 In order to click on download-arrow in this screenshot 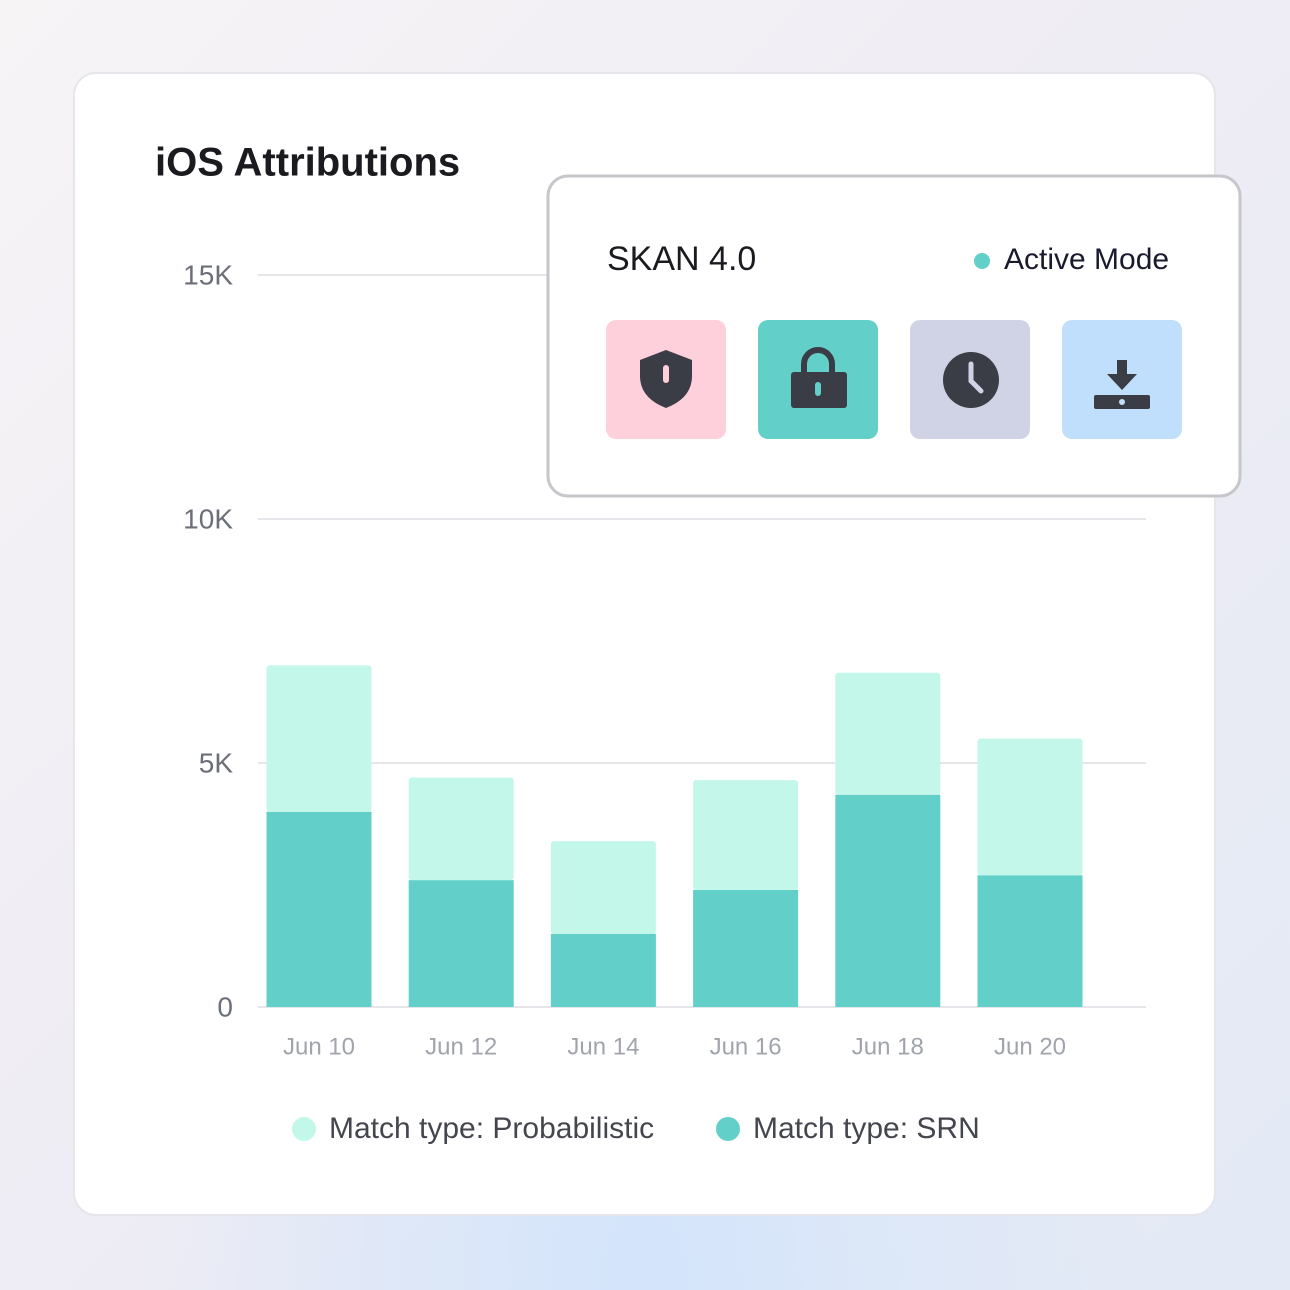, I will do `click(1122, 375)`.